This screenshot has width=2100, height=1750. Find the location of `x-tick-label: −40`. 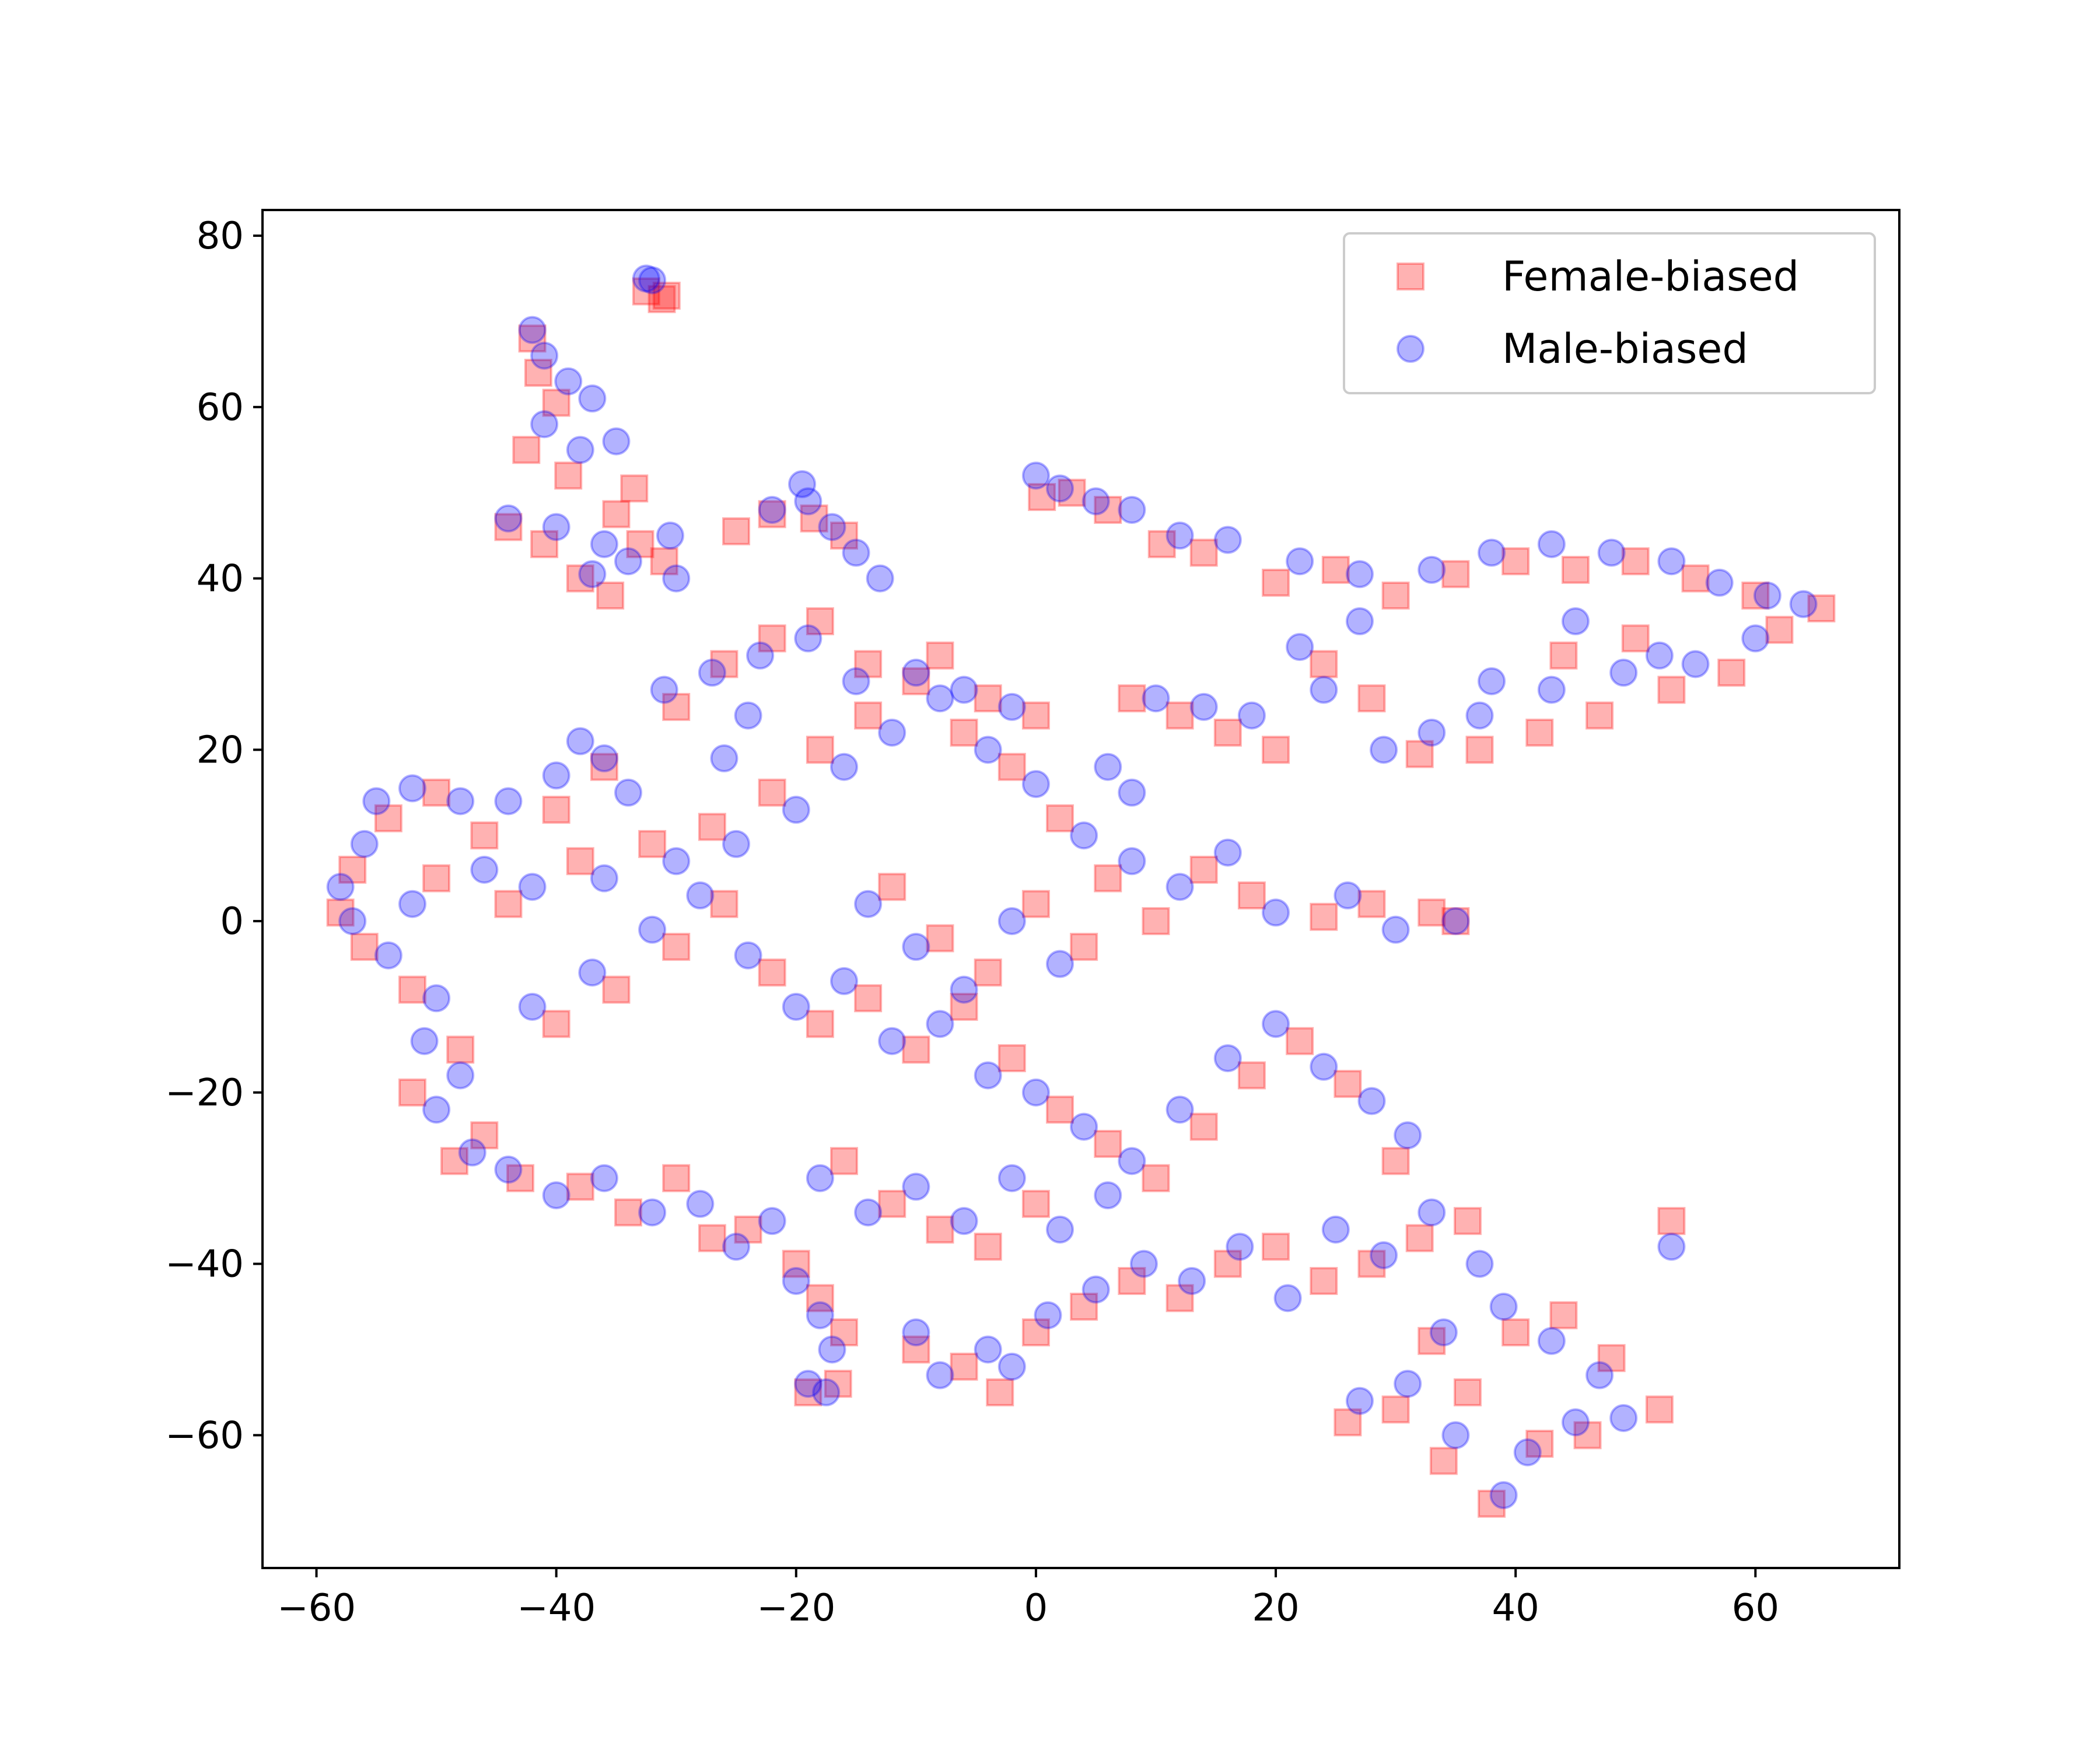

x-tick-label: −40 is located at coordinates (556, 1608).